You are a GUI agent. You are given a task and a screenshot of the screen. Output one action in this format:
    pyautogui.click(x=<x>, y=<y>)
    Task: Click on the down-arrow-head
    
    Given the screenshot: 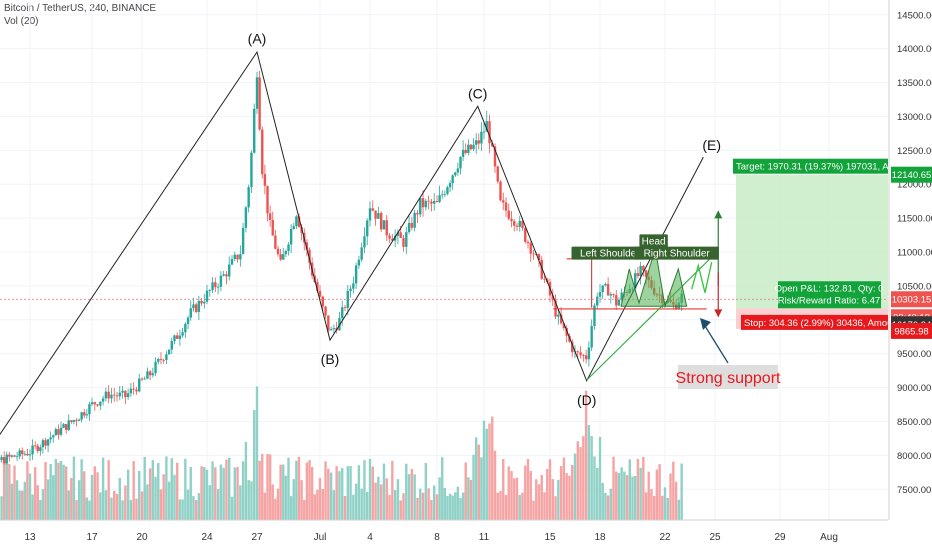 What is the action you would take?
    pyautogui.click(x=718, y=313)
    